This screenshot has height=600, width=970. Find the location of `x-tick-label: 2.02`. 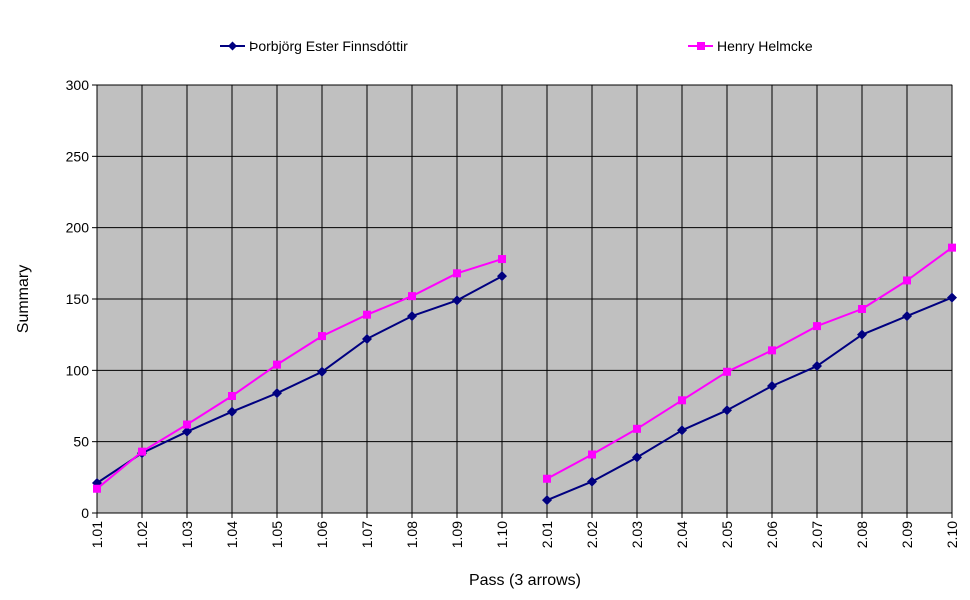

x-tick-label: 2.02 is located at coordinates (592, 534).